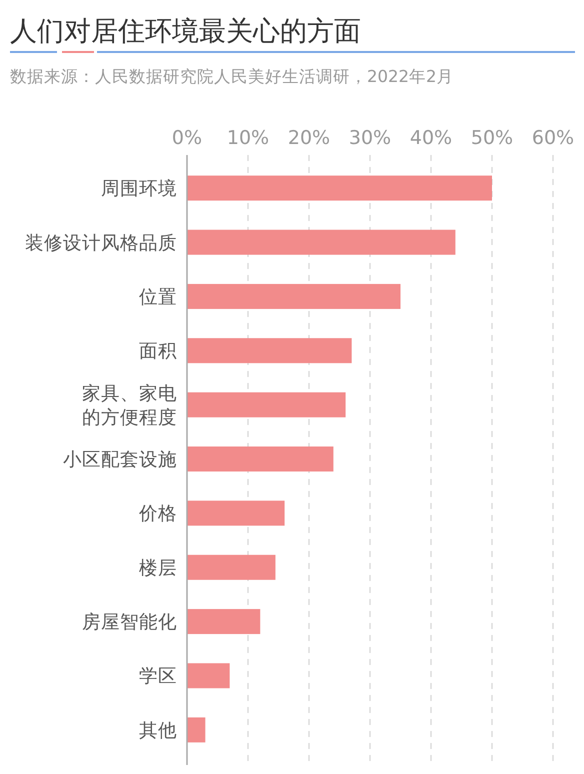 This screenshot has height=774, width=584. Describe the element at coordinates (101, 243) in the screenshot. I see `y-tick-label: 装修设计风格品质` at that location.